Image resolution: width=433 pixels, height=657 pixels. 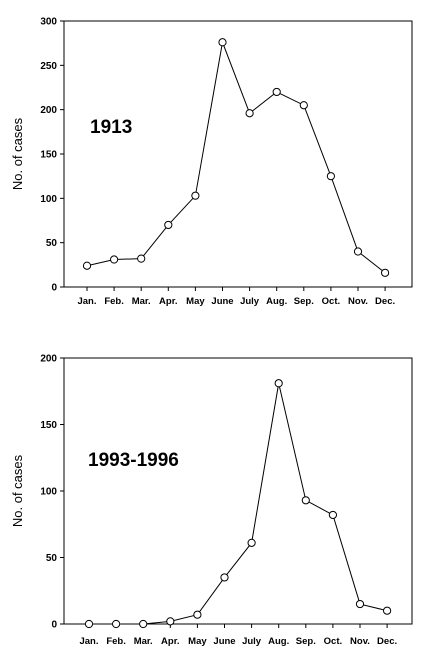 I want to click on y-tick-label: 250, so click(x=48, y=66).